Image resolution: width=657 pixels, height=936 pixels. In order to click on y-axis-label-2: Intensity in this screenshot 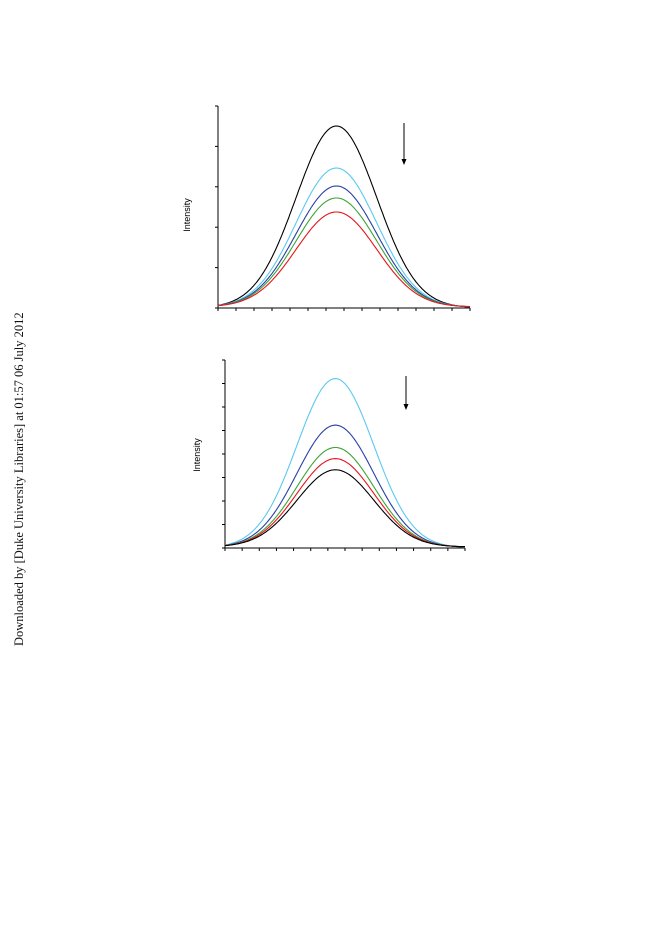, I will do `click(197, 455)`.